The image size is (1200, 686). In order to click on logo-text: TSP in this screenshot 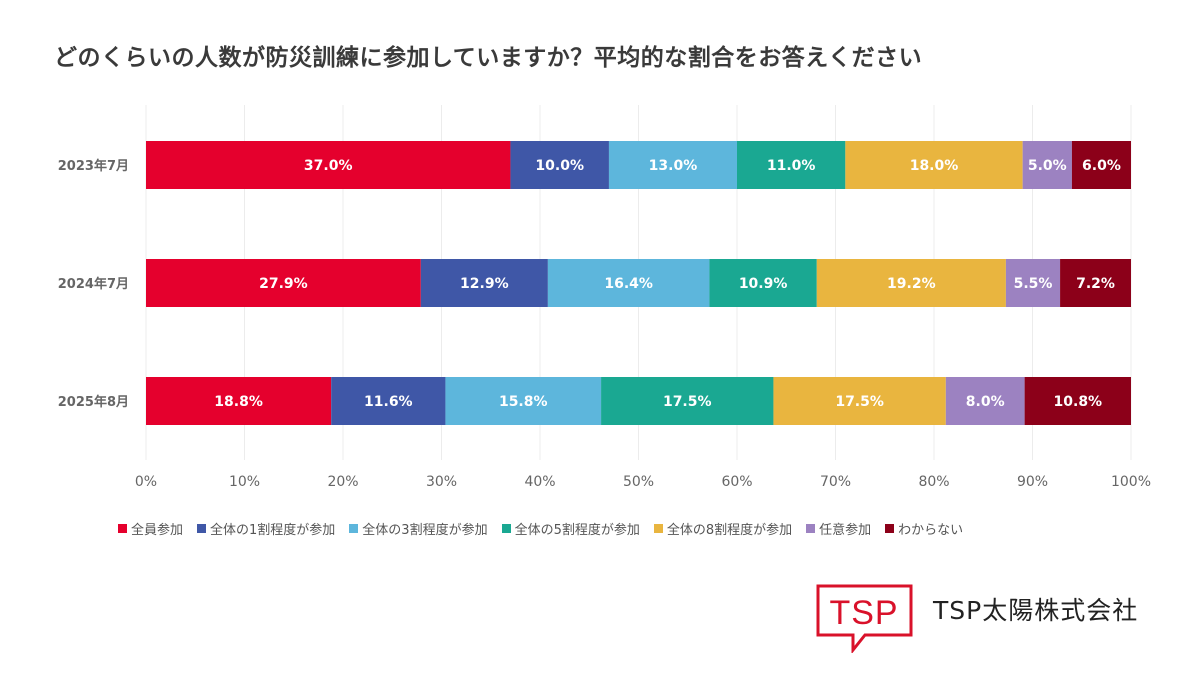, I will do `click(863, 613)`.